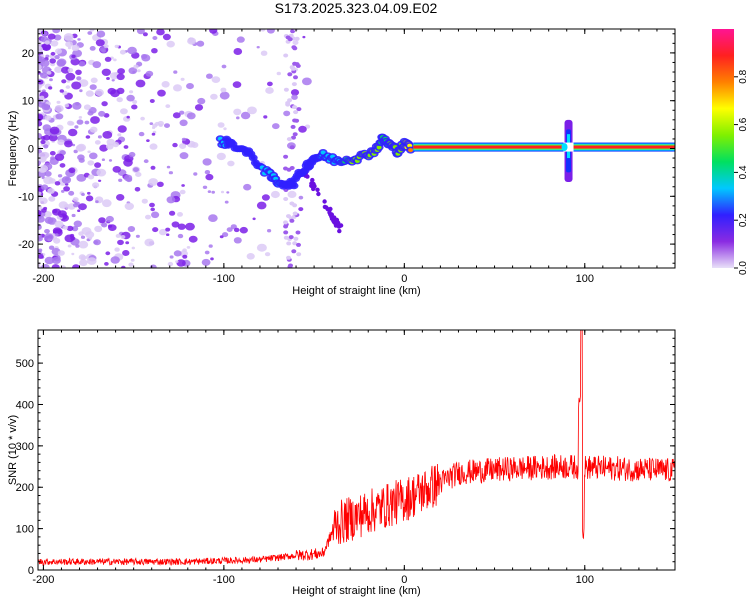  Describe the element at coordinates (224, 279) in the screenshot. I see `x-tick-label: -100` at that location.